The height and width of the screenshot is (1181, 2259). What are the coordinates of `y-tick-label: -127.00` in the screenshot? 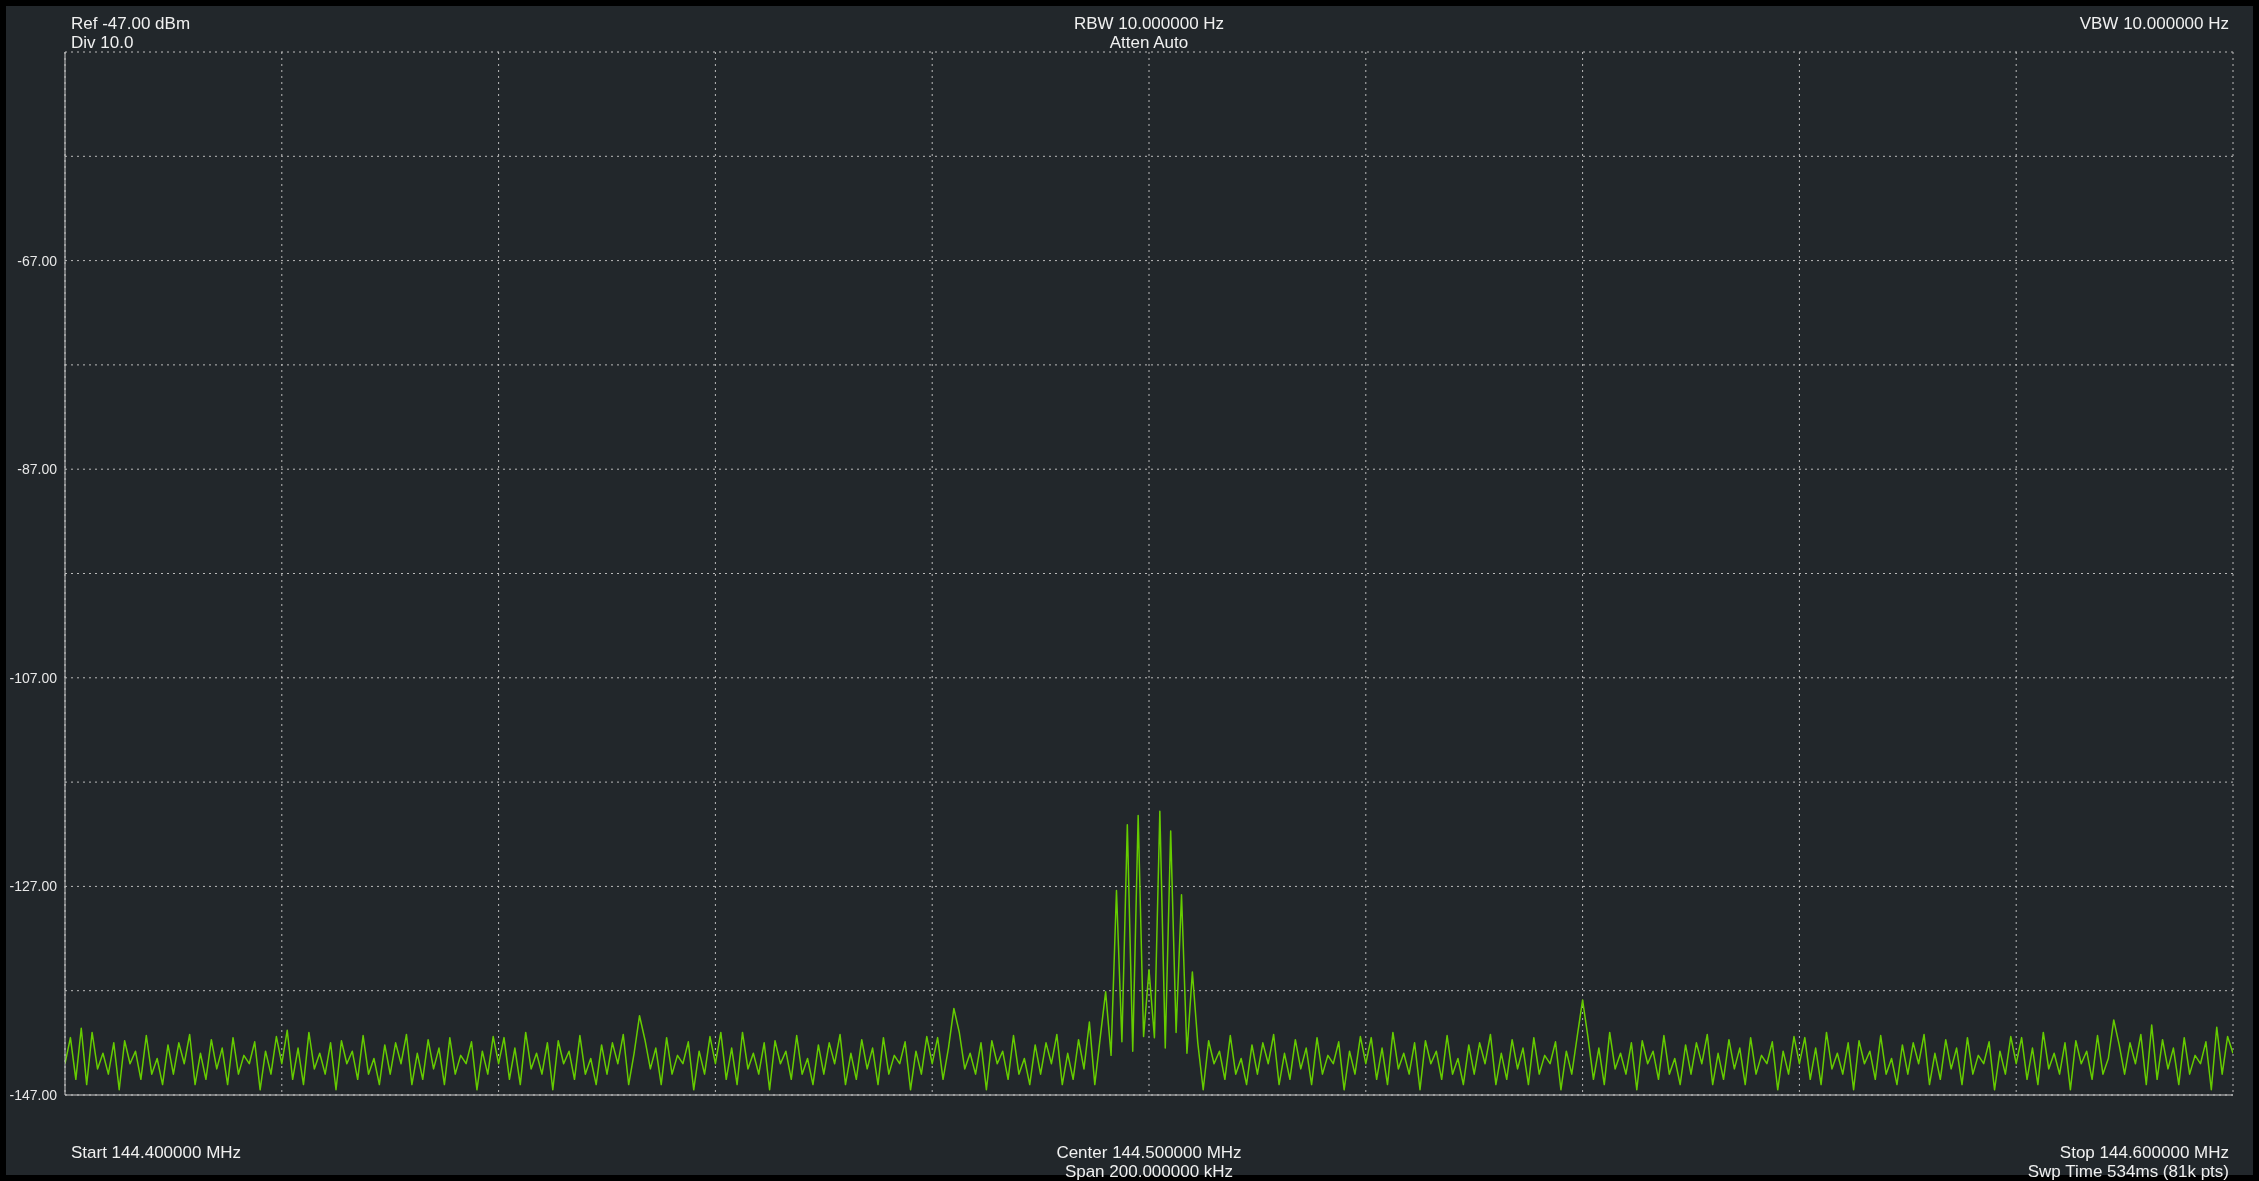 It's located at (33, 886).